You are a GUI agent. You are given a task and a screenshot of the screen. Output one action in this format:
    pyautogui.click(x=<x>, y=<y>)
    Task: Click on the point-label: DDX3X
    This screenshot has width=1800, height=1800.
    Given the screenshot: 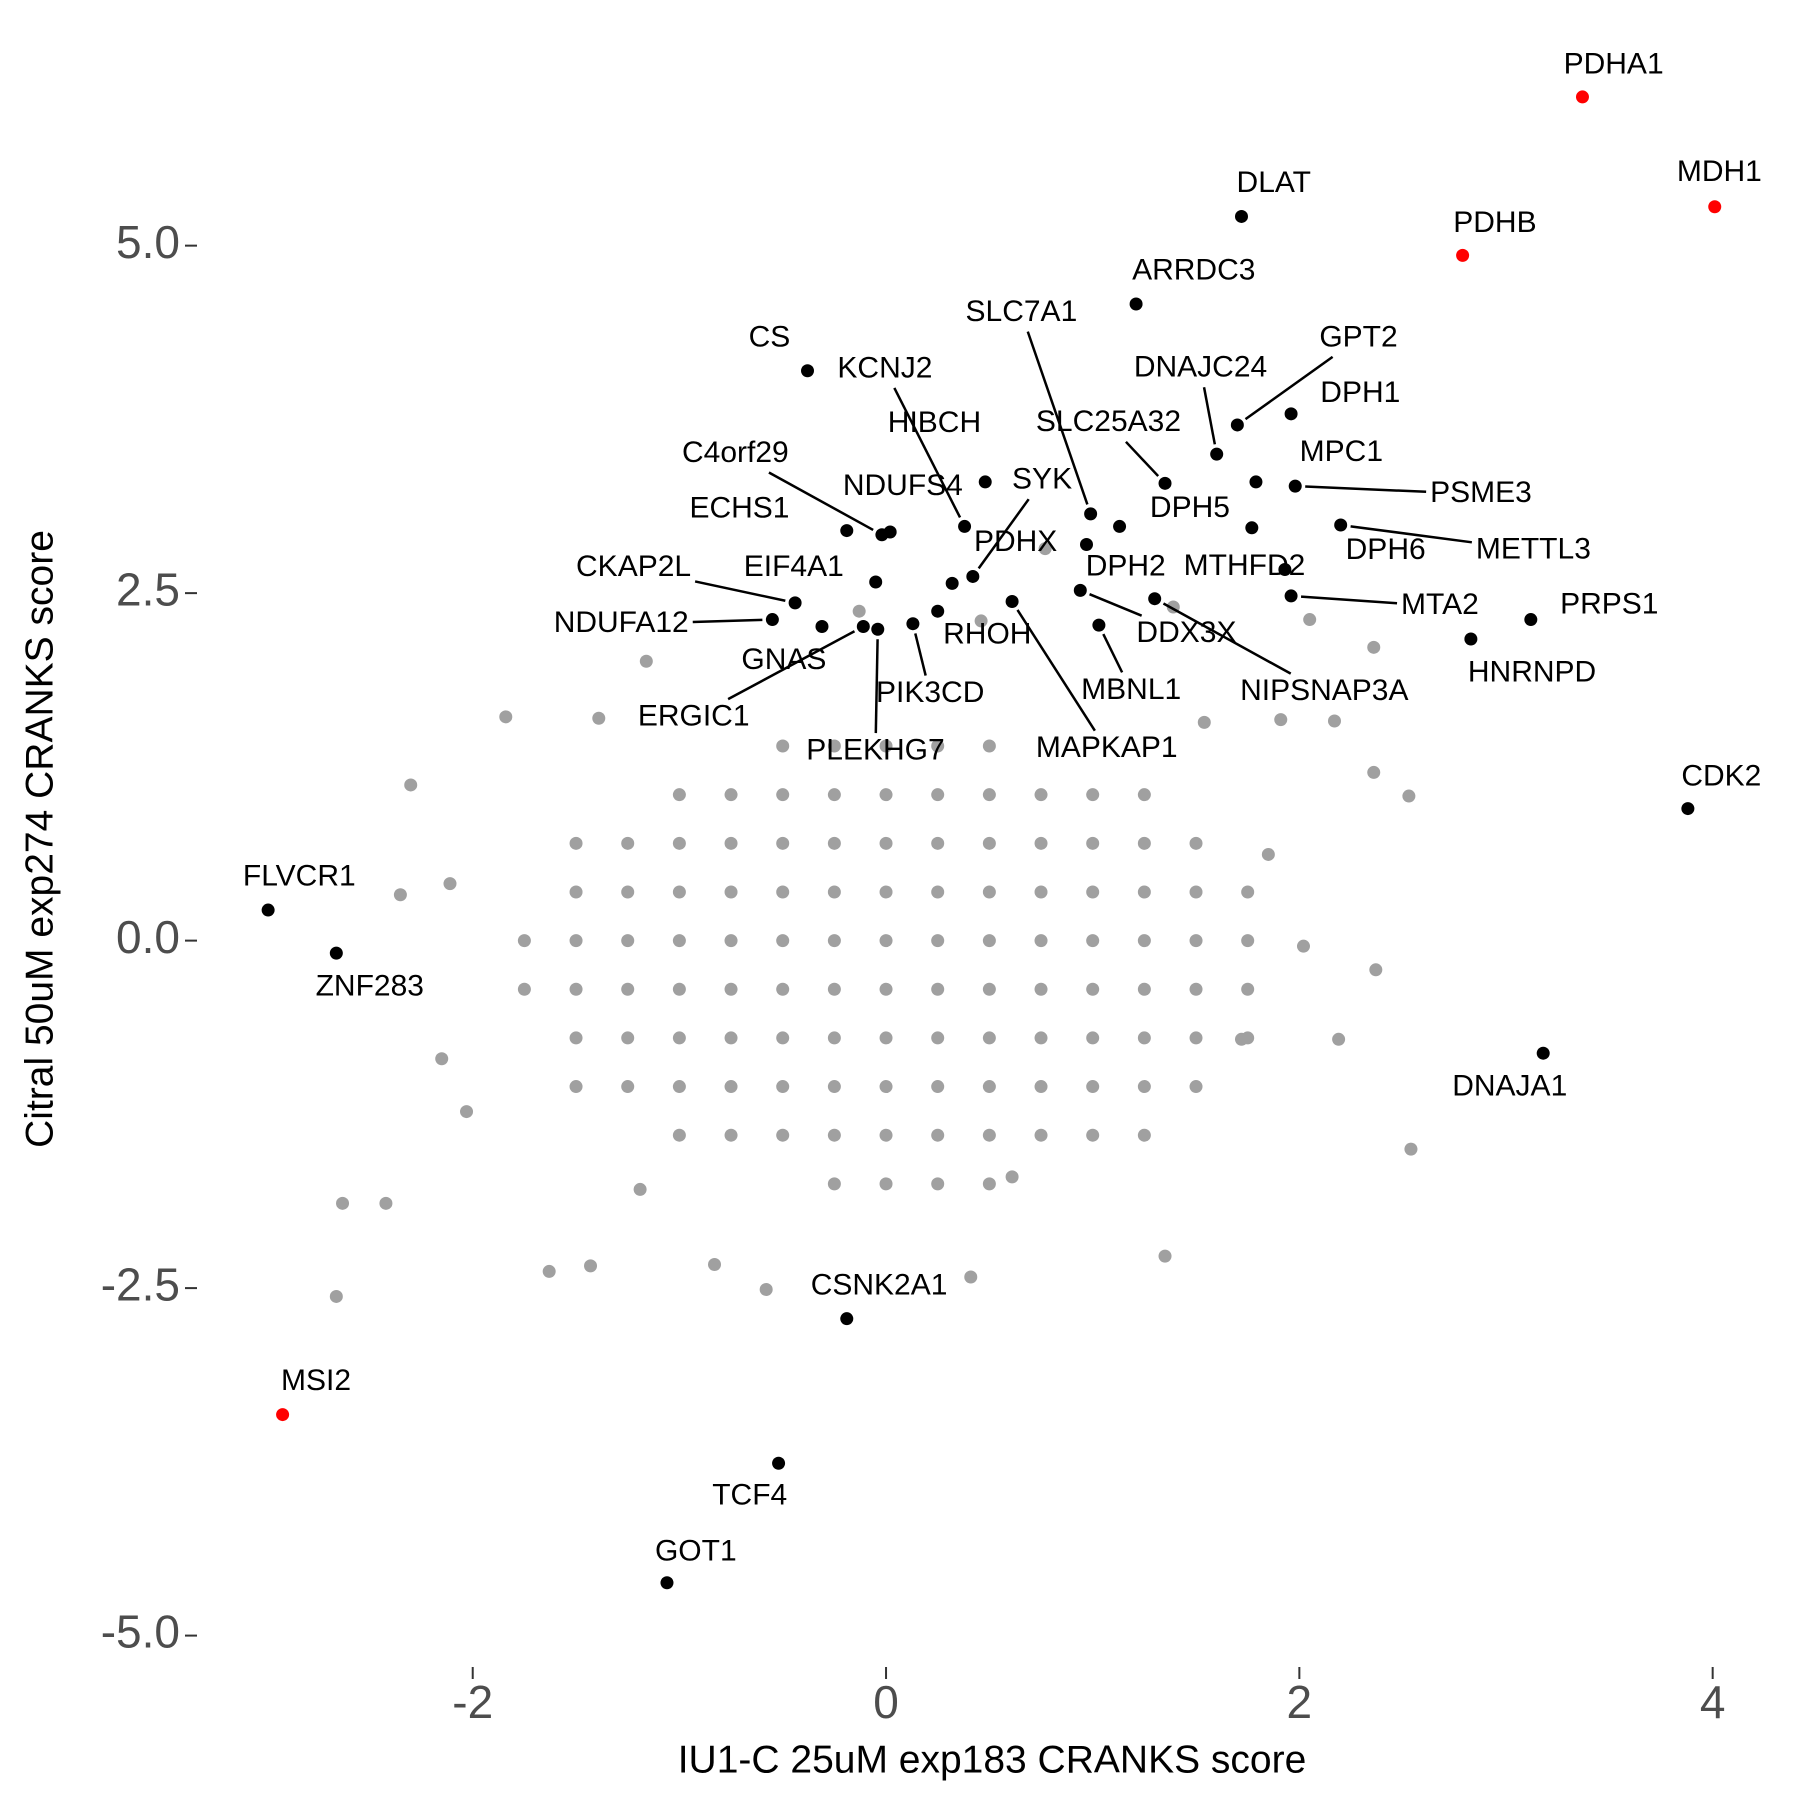 What is the action you would take?
    pyautogui.click(x=1186, y=632)
    